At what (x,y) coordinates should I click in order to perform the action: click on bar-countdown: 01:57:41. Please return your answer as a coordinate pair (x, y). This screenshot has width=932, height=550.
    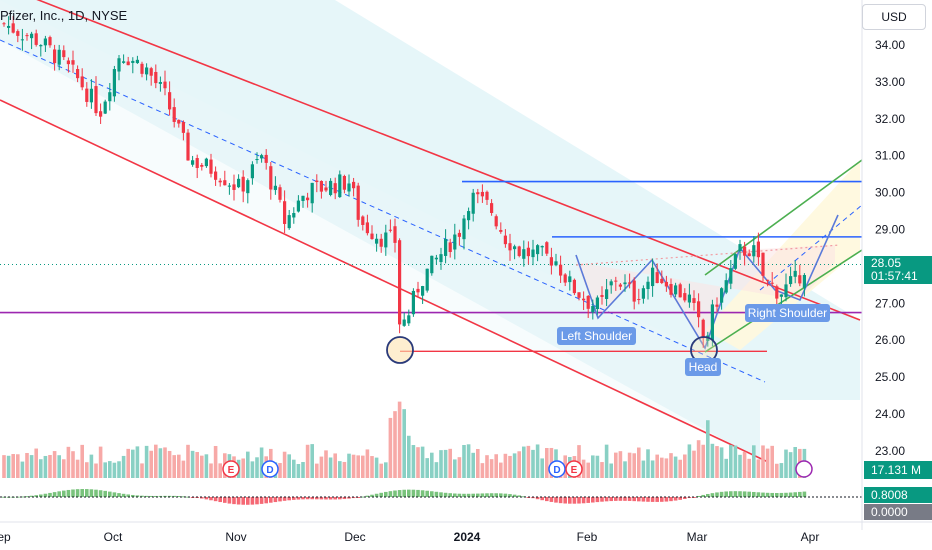
    Looking at the image, I should click on (894, 276).